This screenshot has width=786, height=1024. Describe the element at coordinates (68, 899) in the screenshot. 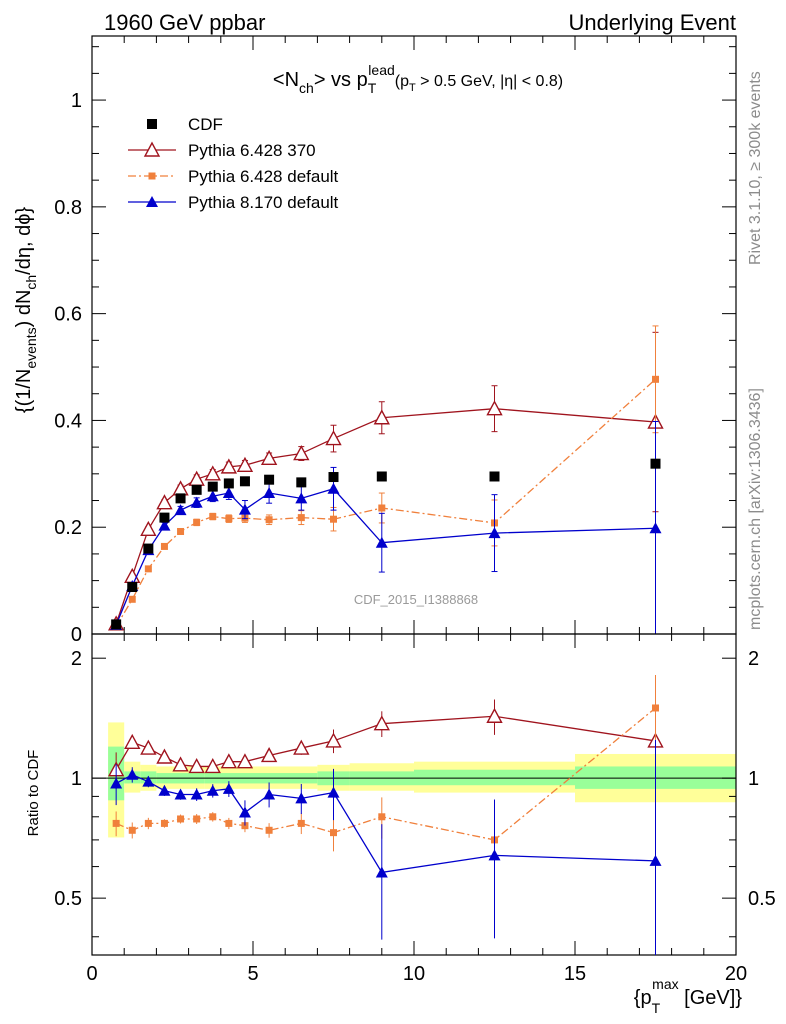

I see `ratio-y-tick-label: 0.5` at that location.